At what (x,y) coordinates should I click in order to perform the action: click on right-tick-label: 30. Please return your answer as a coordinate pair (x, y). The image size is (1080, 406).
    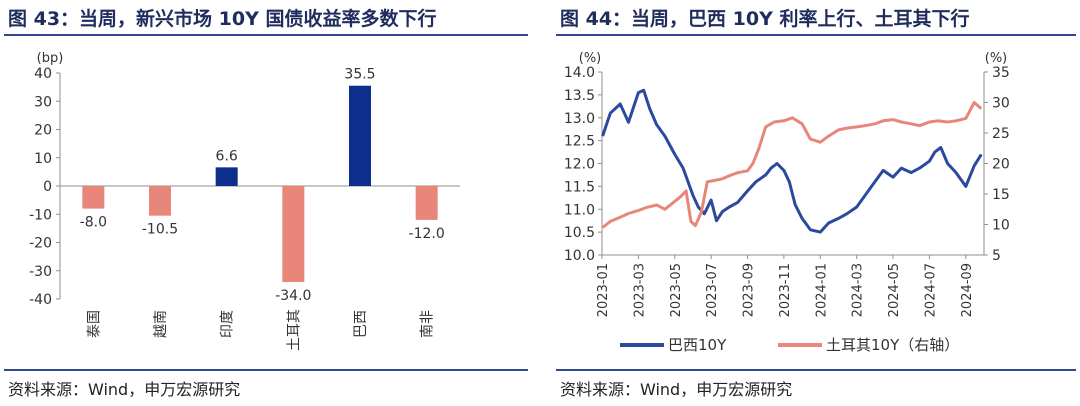
    Looking at the image, I should click on (1001, 104).